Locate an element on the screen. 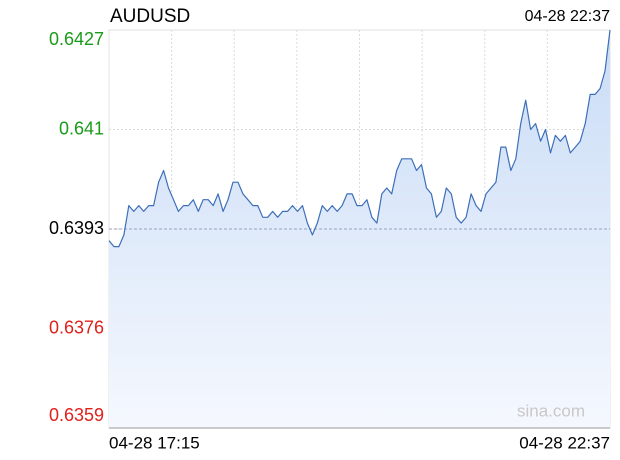 This screenshot has height=460, width=620. y-tick-label: 0.6359 is located at coordinates (76, 415).